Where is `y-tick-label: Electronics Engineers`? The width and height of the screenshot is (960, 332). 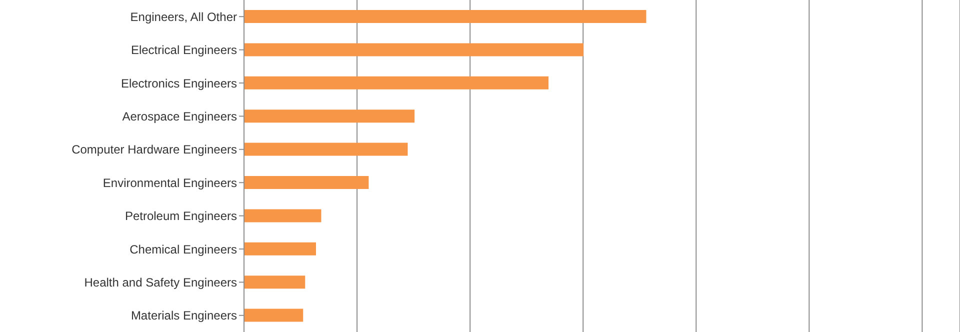
y-tick-label: Electronics Engineers is located at coordinates (178, 83).